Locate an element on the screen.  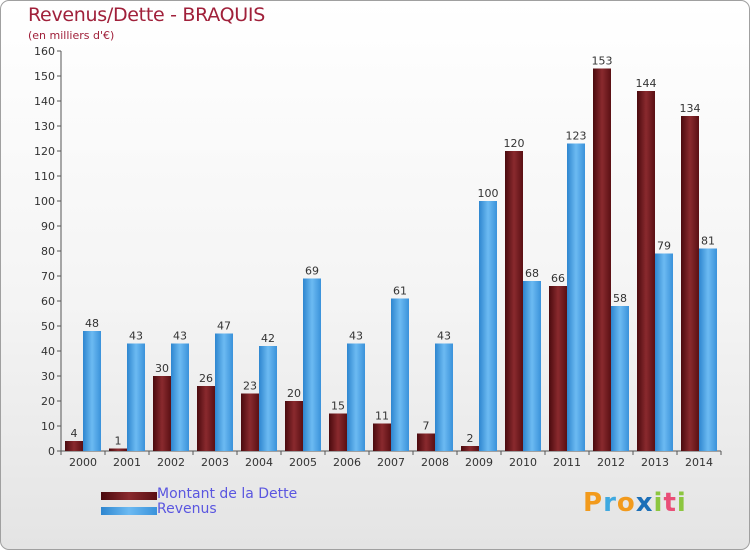
data-label: 20 is located at coordinates (294, 393).